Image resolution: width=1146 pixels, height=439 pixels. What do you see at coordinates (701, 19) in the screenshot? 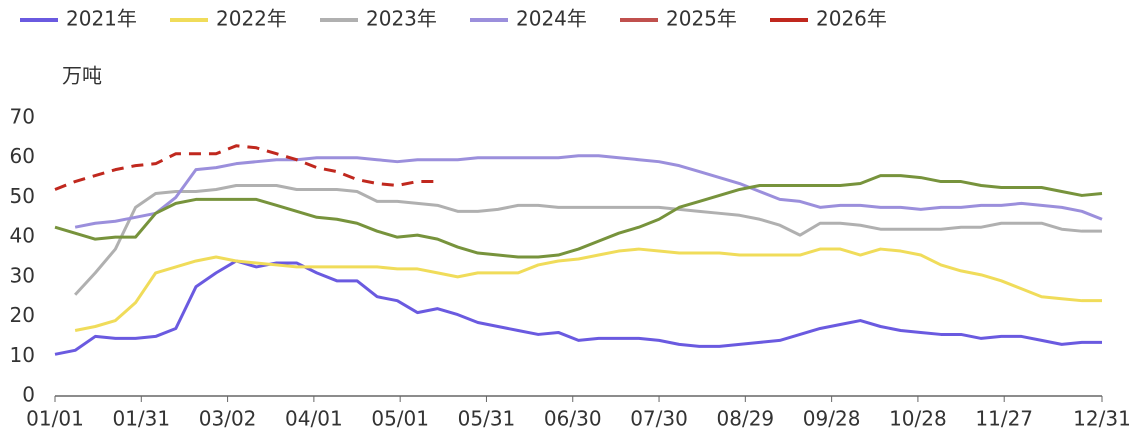
I see `legend-label: 2025年` at bounding box center [701, 19].